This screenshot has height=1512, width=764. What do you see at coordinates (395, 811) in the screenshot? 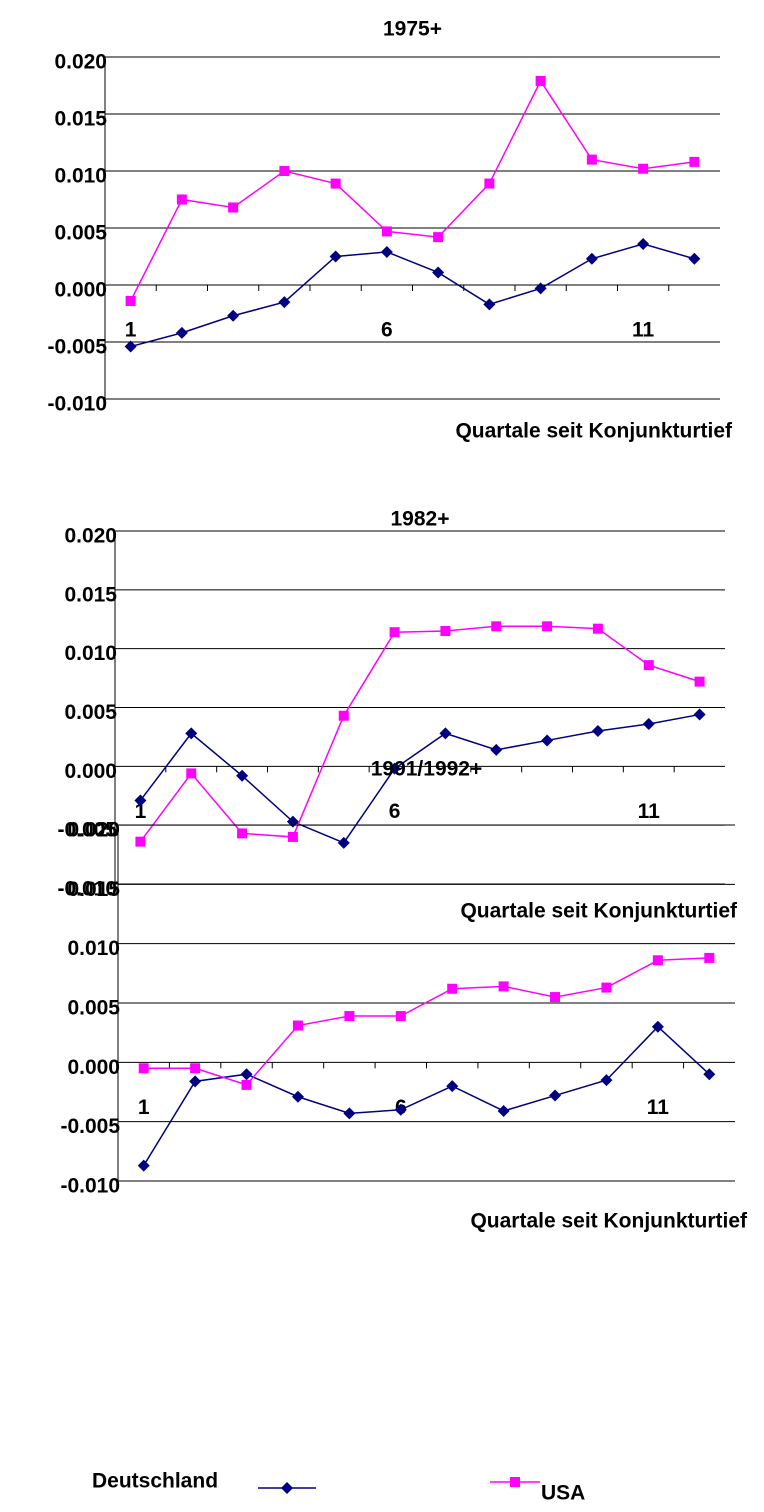
I see `x-tick-label: 6` at bounding box center [395, 811].